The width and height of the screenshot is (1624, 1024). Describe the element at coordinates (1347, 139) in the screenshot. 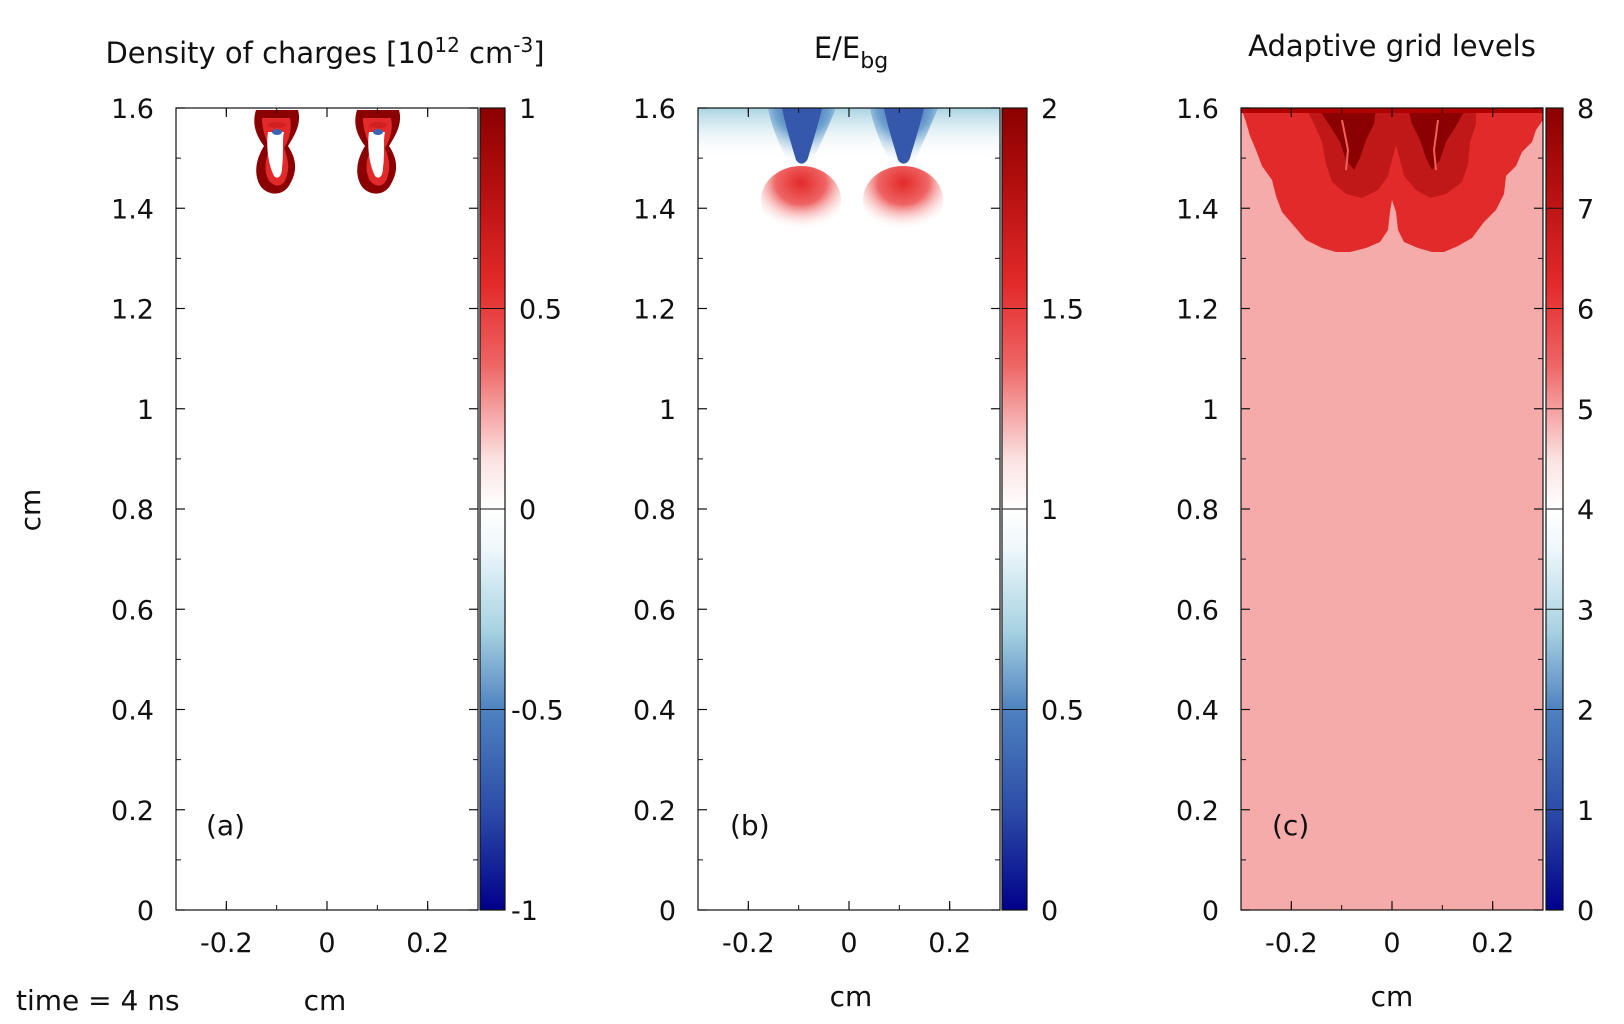

I see `refinement-level-8-left` at that location.